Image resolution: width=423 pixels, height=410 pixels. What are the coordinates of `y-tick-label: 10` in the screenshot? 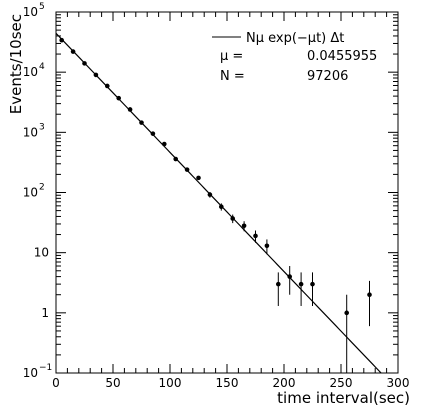 It's located at (41, 253).